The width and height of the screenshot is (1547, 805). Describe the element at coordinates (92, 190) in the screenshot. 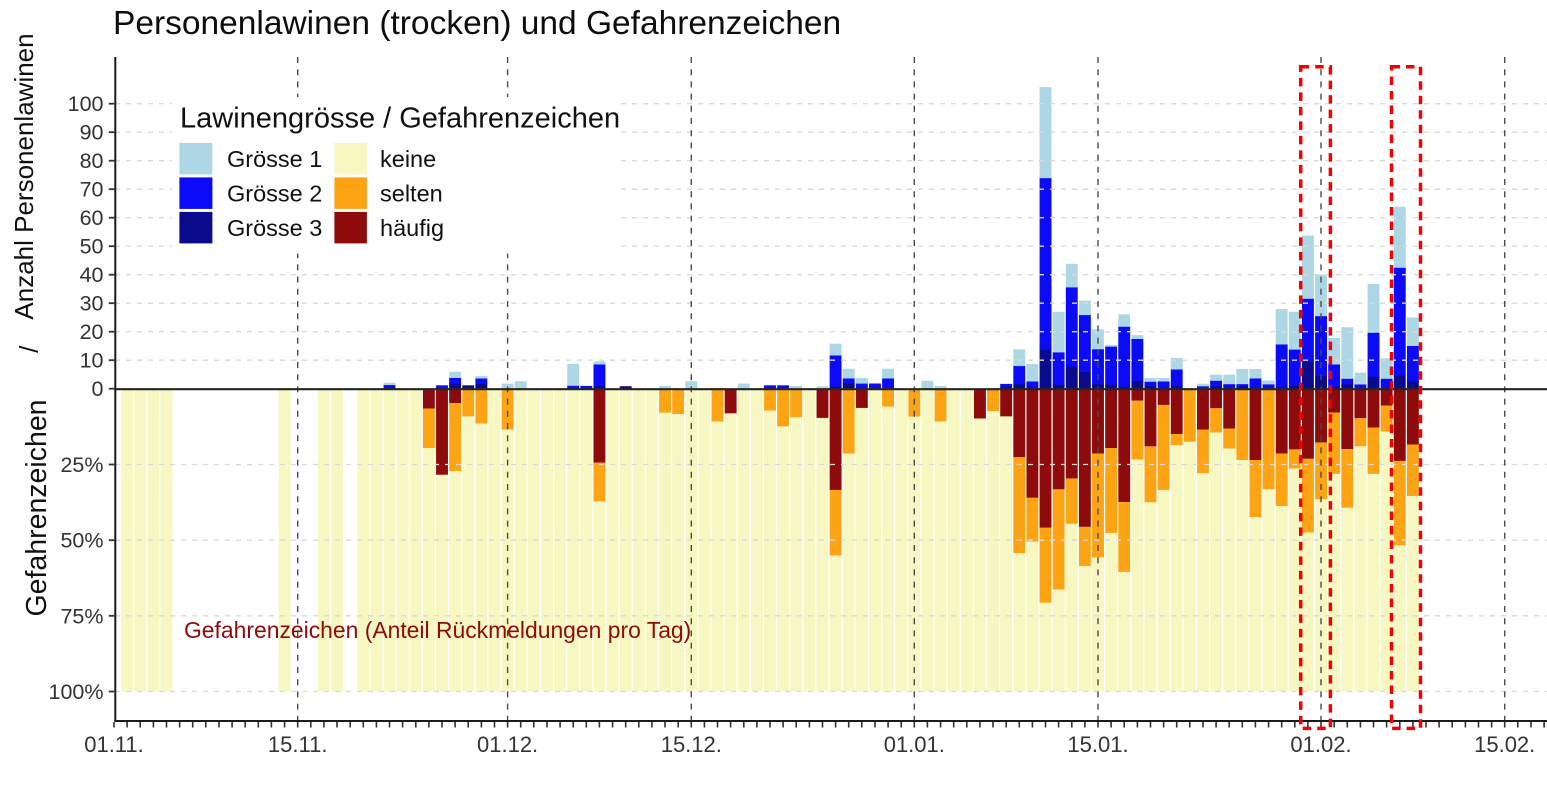

I see `svg-text: 70` at that location.